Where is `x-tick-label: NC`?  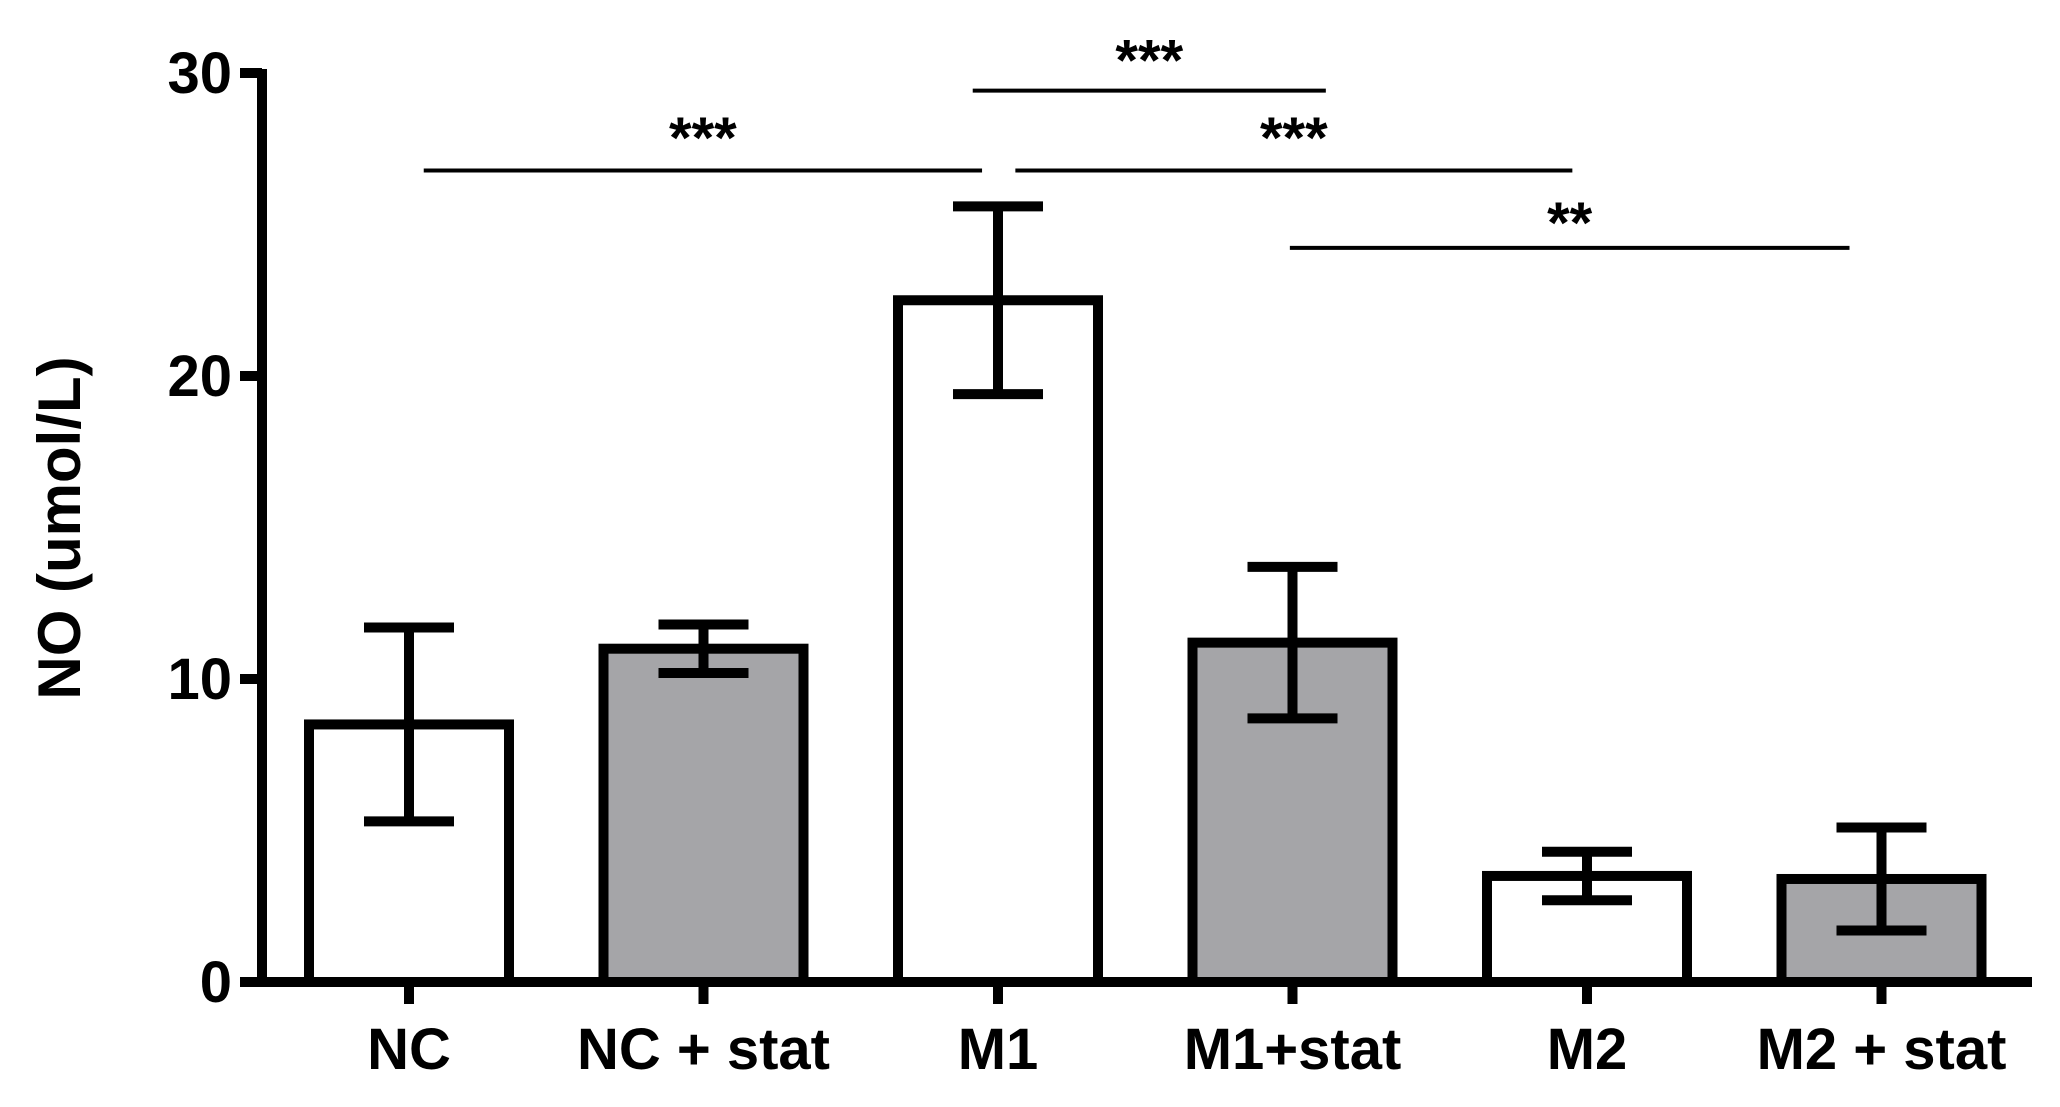 x-tick-label: NC is located at coordinates (409, 1049).